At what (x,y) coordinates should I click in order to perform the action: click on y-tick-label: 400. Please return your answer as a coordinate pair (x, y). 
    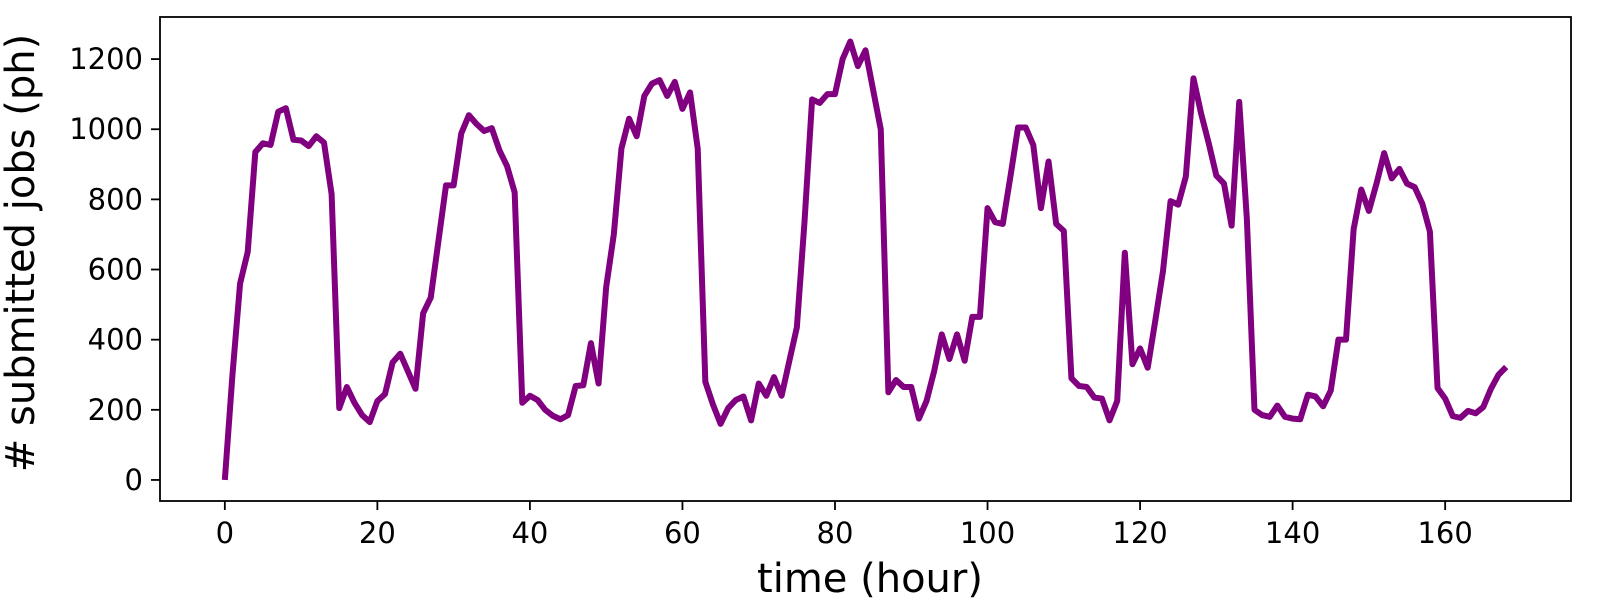
    Looking at the image, I should click on (115, 340).